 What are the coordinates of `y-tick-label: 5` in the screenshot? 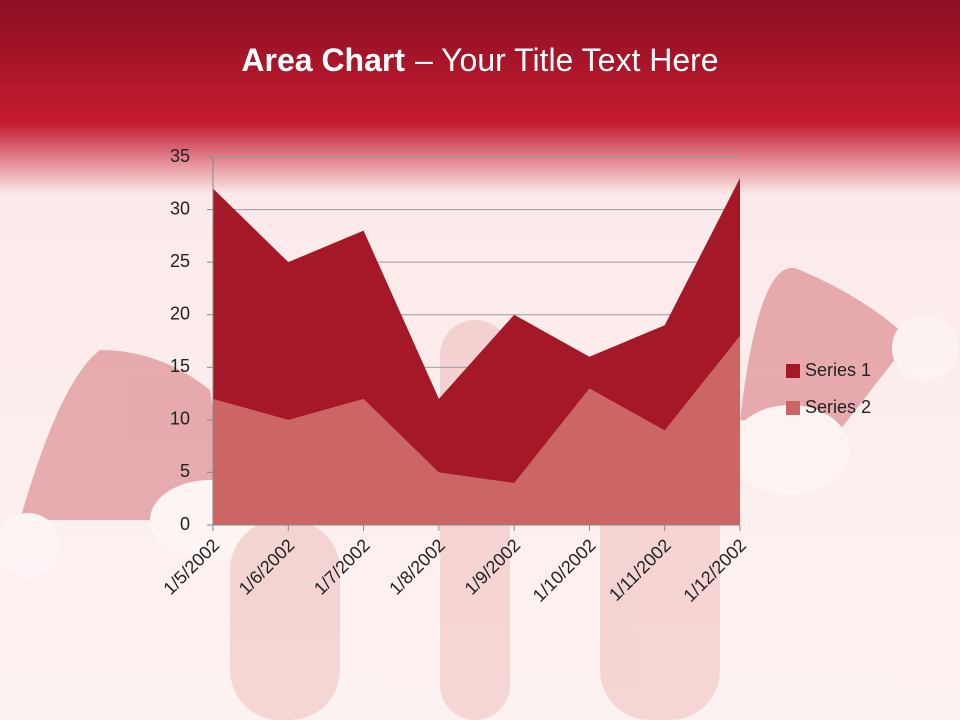 It's located at (185, 471).